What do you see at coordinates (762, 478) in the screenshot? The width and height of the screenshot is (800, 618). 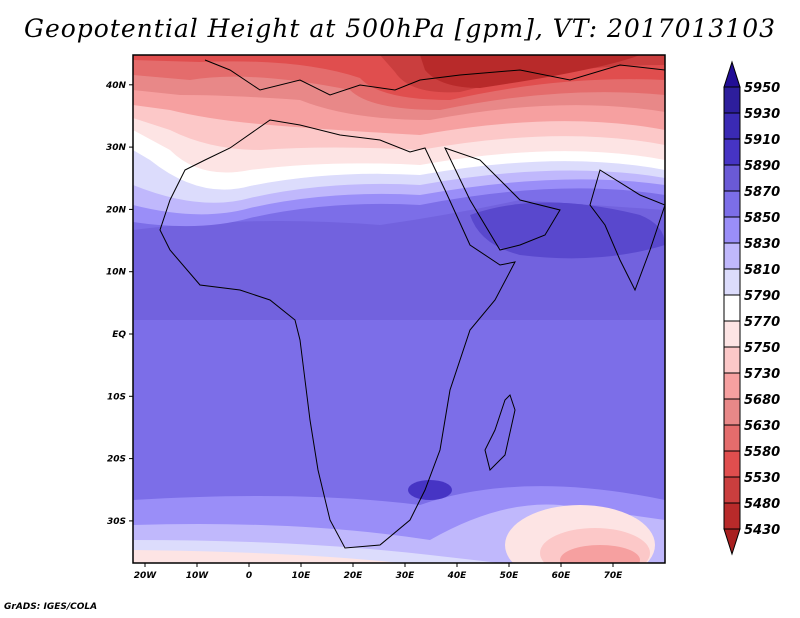 I see `colorbar-label: 5530` at bounding box center [762, 478].